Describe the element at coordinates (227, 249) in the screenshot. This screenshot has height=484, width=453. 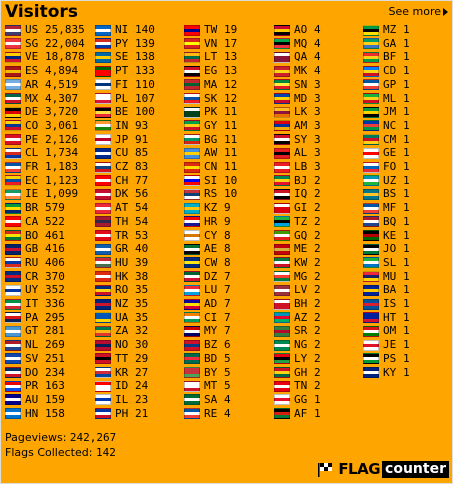
I see `visitor-count: 8` at that location.